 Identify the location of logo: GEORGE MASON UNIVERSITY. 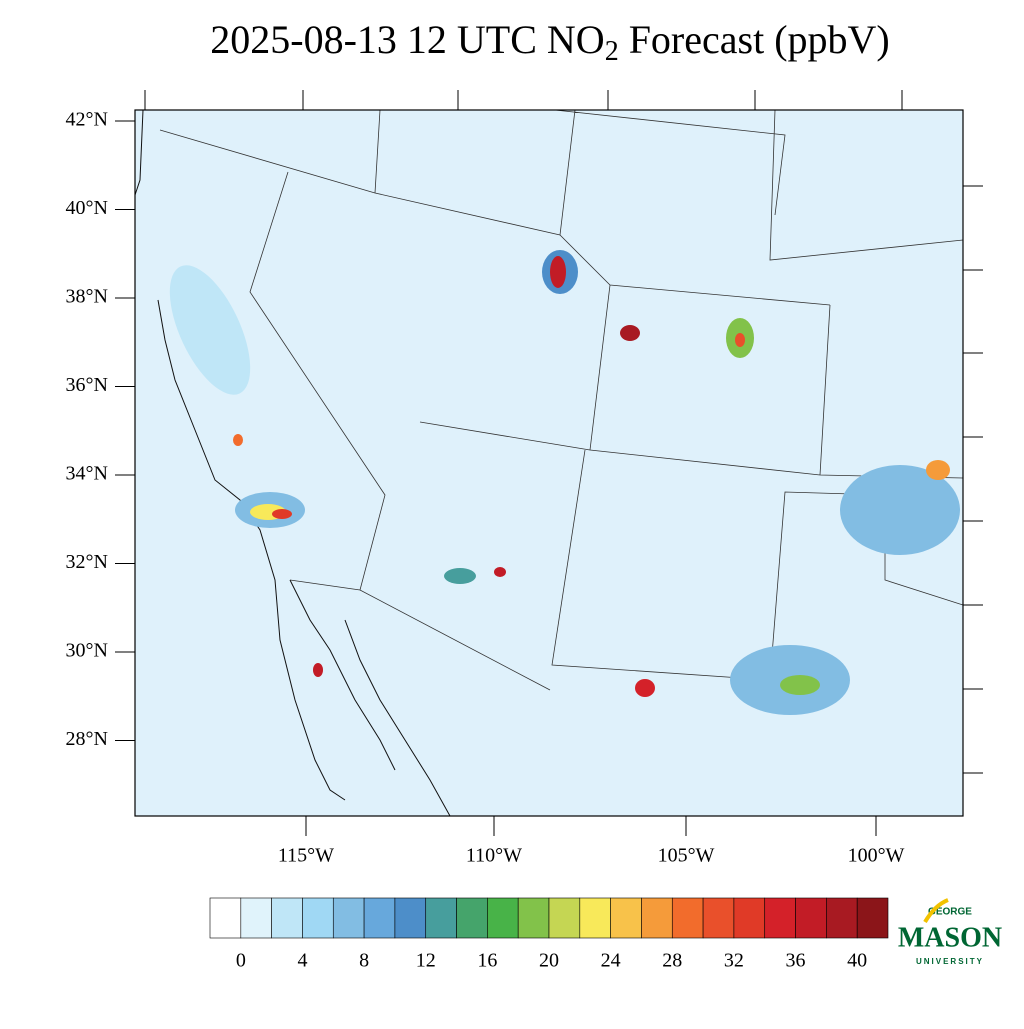
(950, 932).